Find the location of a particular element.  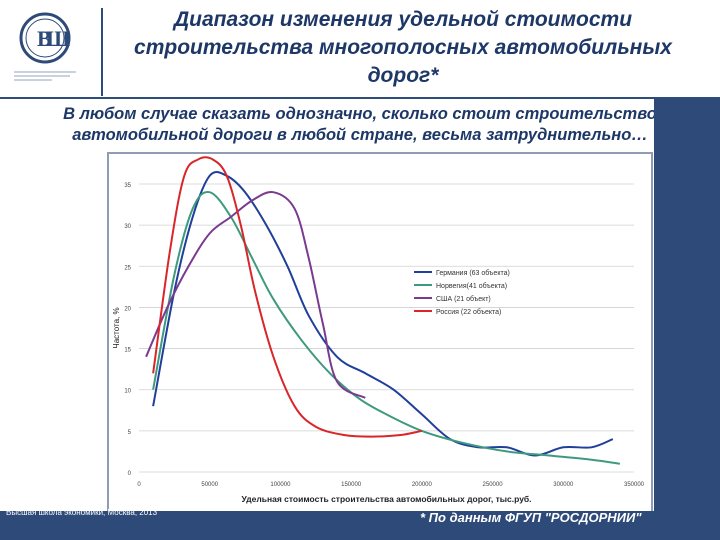

header-divider is located at coordinates (102, 52).